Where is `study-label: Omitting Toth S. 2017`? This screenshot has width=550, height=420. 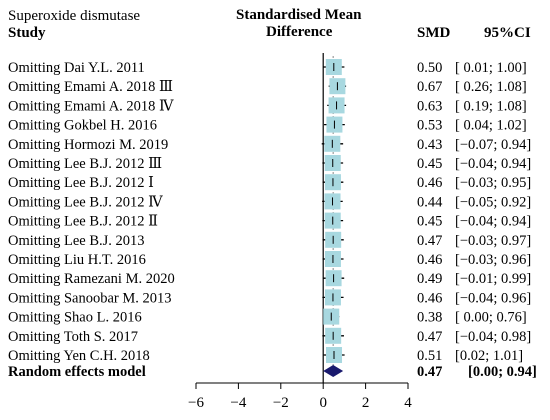
study-label: Omitting Toth S. 2017 is located at coordinates (73, 337).